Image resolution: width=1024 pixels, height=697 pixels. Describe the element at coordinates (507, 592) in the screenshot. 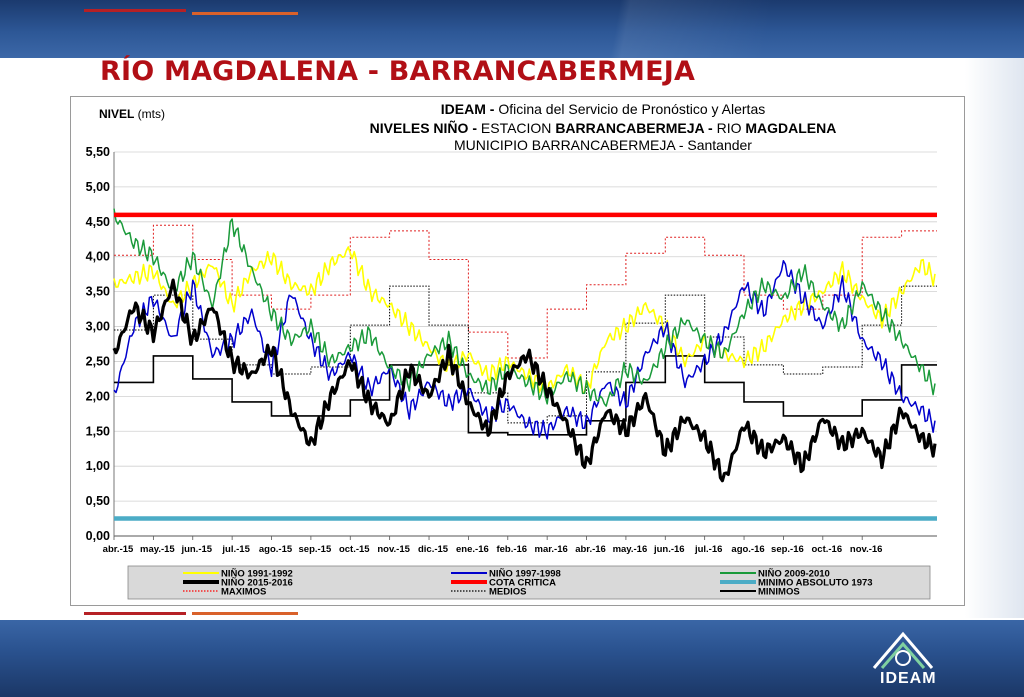

I see `legend-label: MEDIOS` at that location.